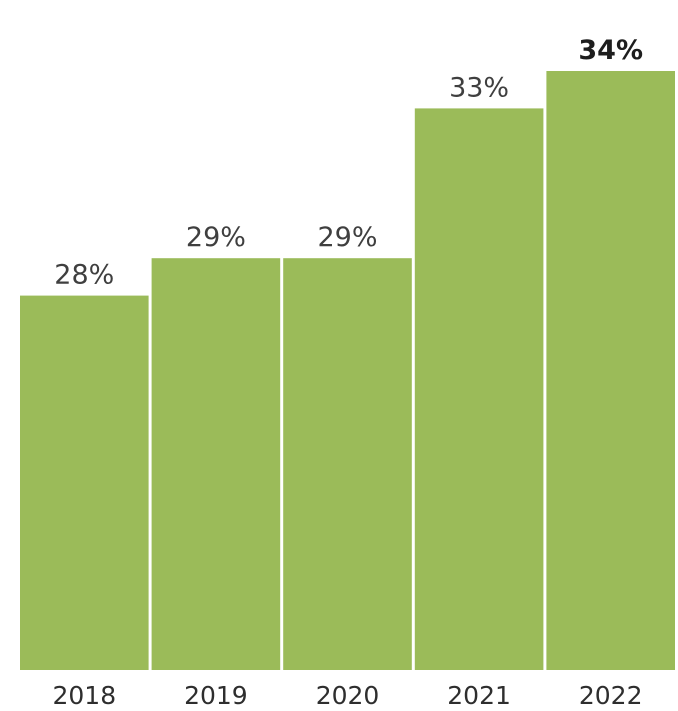  Describe the element at coordinates (216, 695) in the screenshot. I see `category-label-2019: 2019` at that location.